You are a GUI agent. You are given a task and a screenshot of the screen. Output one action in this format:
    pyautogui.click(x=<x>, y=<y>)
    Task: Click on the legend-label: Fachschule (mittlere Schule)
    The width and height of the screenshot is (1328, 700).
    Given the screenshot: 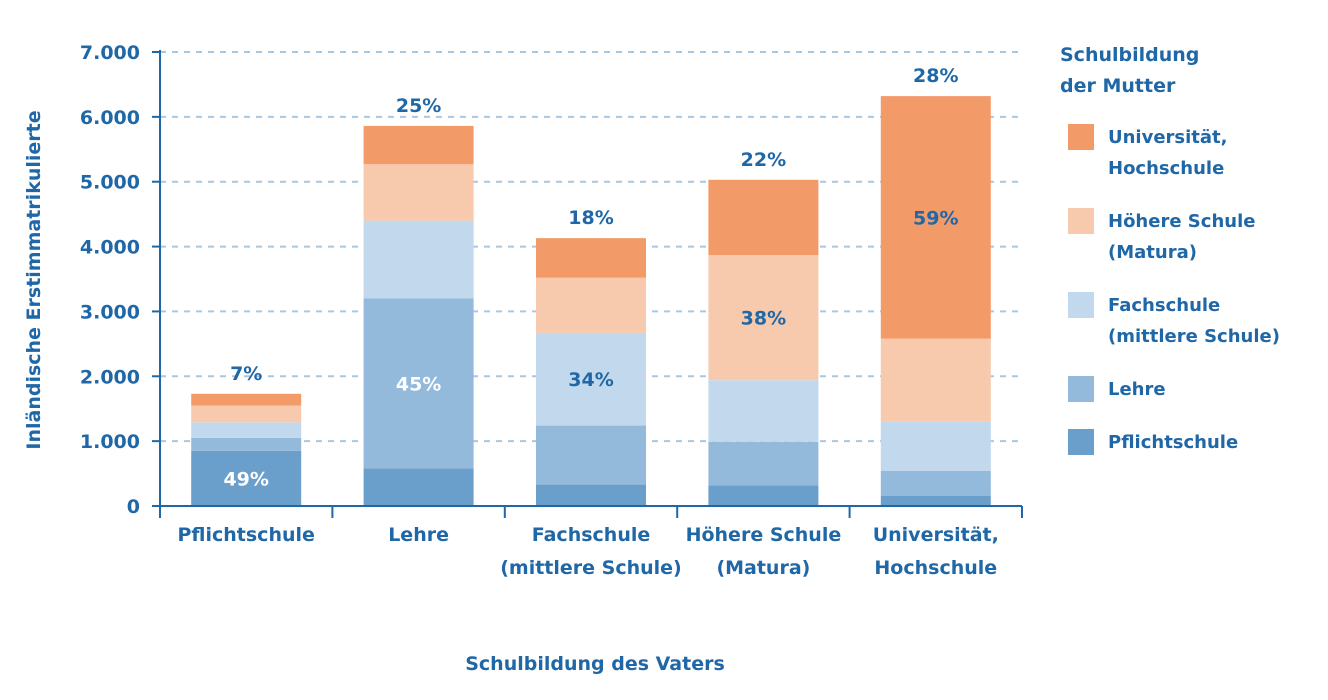 What is the action you would take?
    pyautogui.click(x=1194, y=321)
    